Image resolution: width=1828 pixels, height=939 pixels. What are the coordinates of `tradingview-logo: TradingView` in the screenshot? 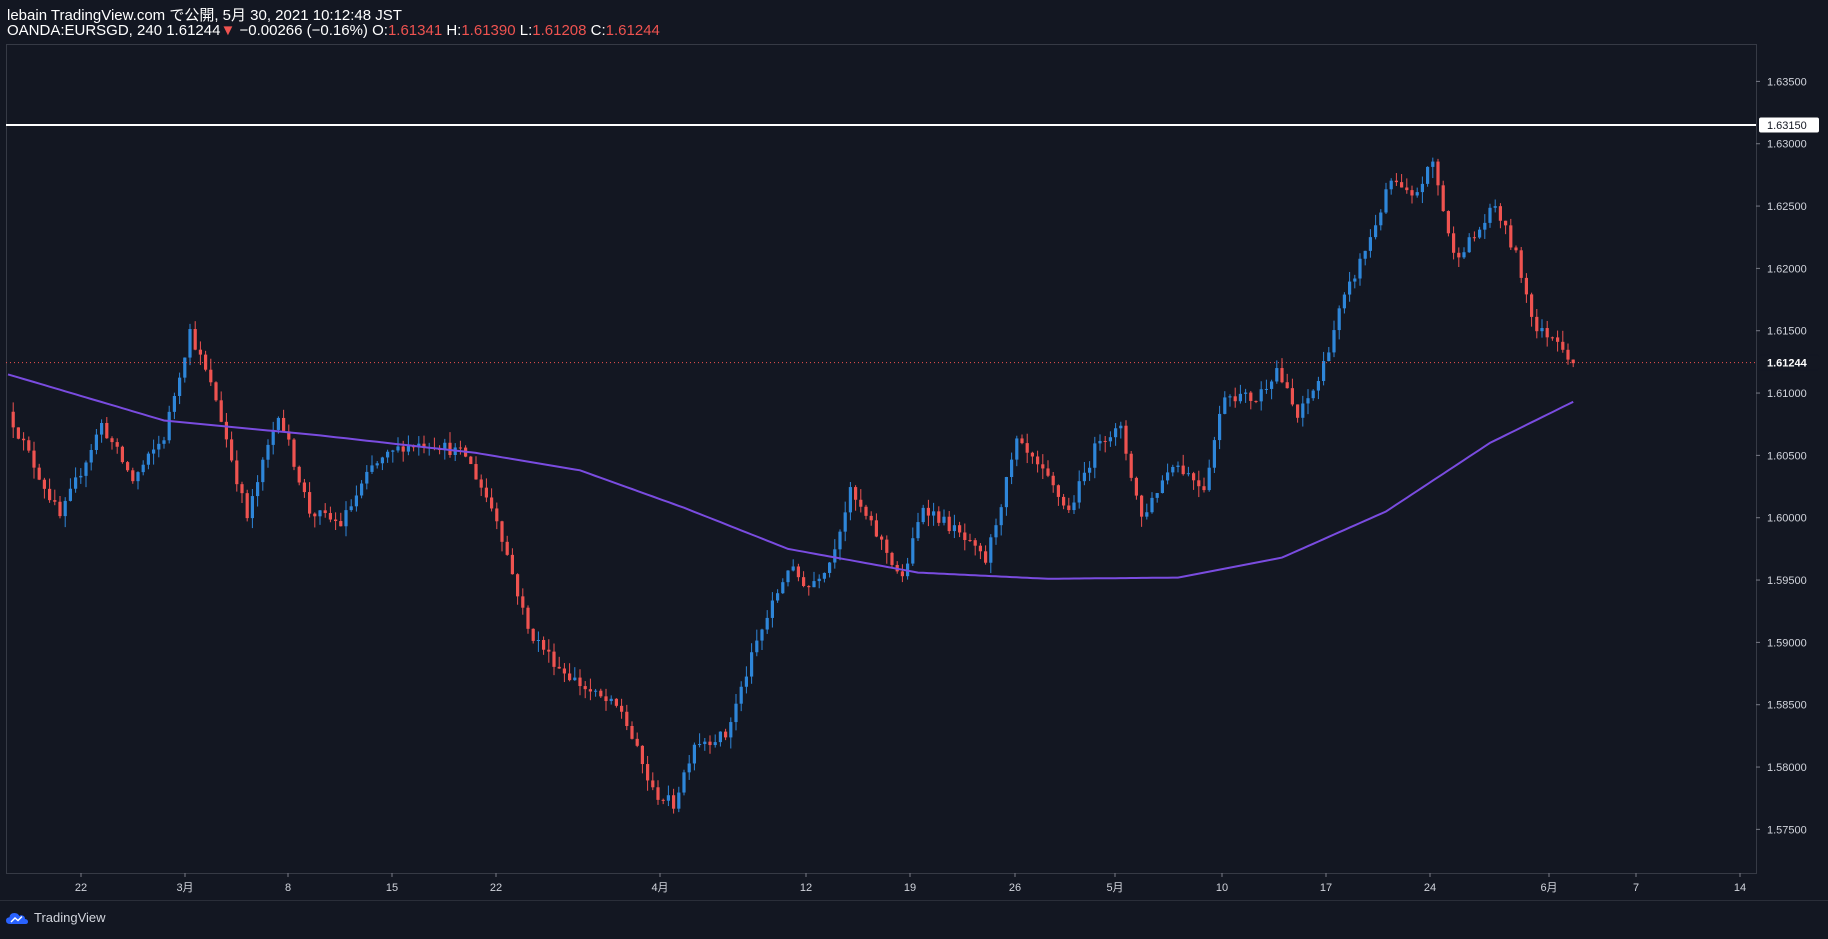 It's located at (56, 917).